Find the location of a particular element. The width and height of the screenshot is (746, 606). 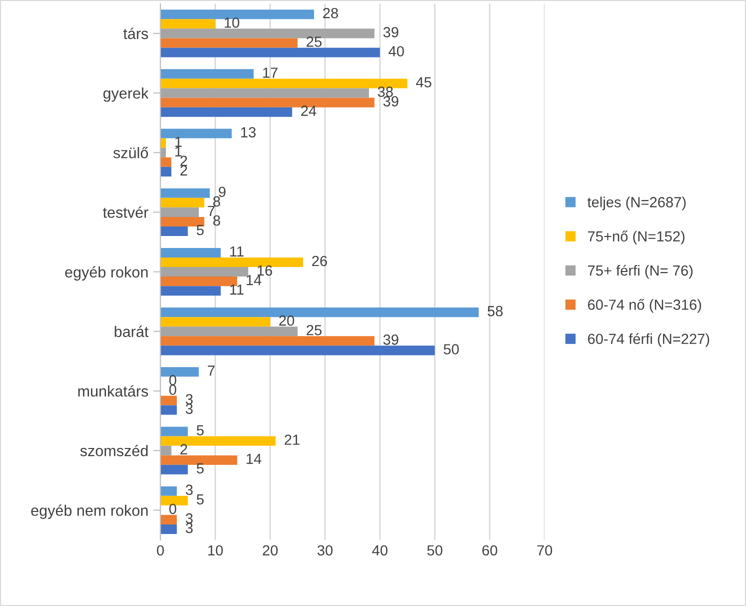

y-tick-label: egyéb nem rokon is located at coordinates (89, 511).